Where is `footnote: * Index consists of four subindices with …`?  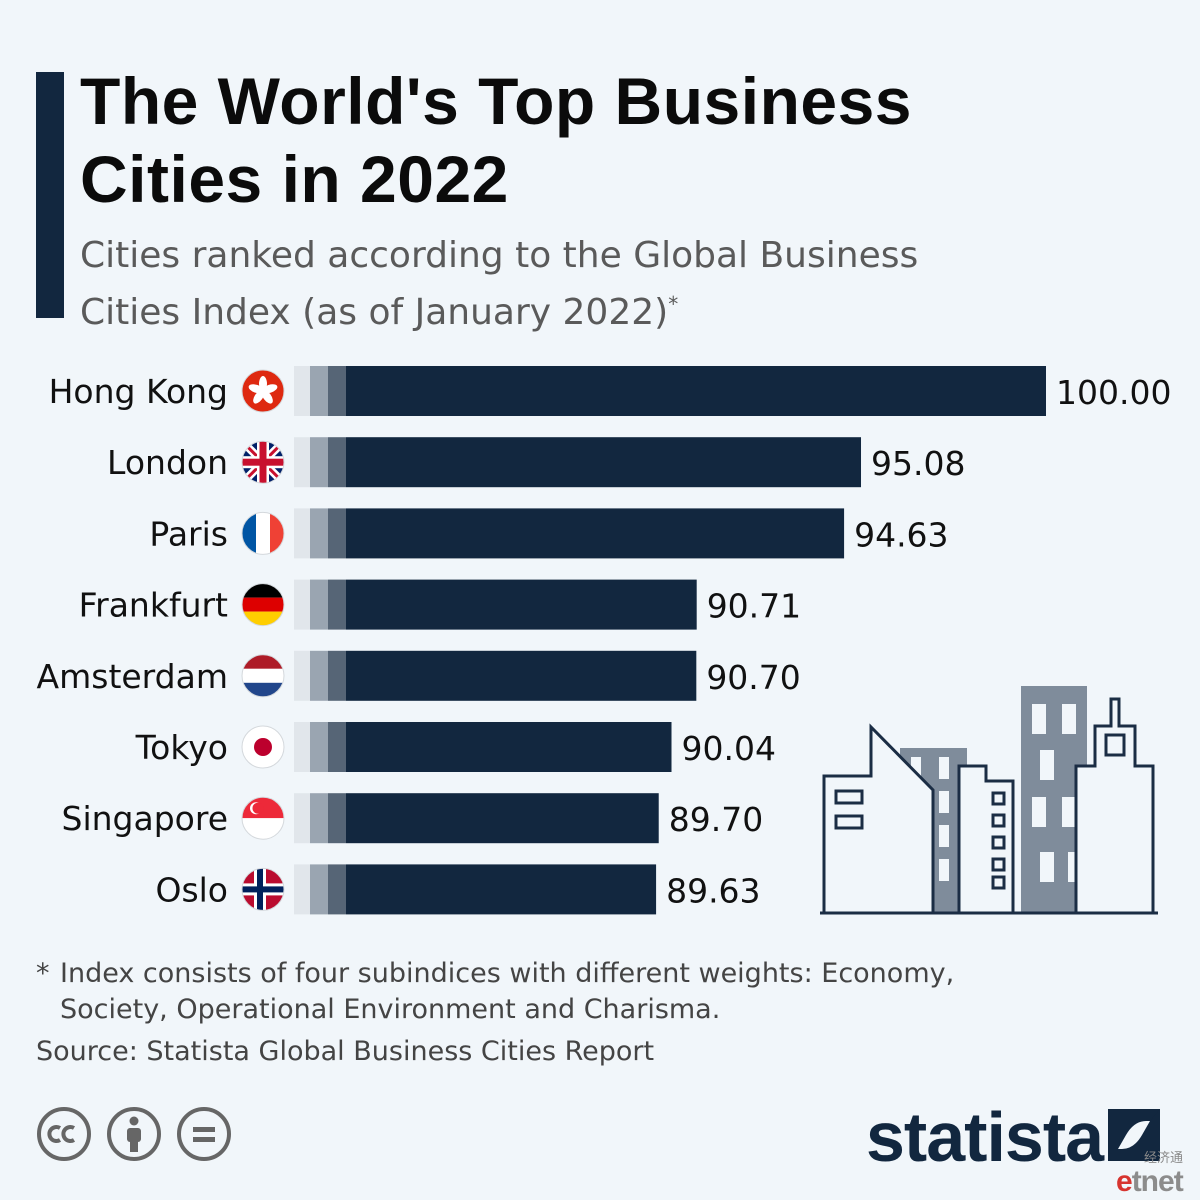
footnote: * Index consists of four subindices with … is located at coordinates (536, 992).